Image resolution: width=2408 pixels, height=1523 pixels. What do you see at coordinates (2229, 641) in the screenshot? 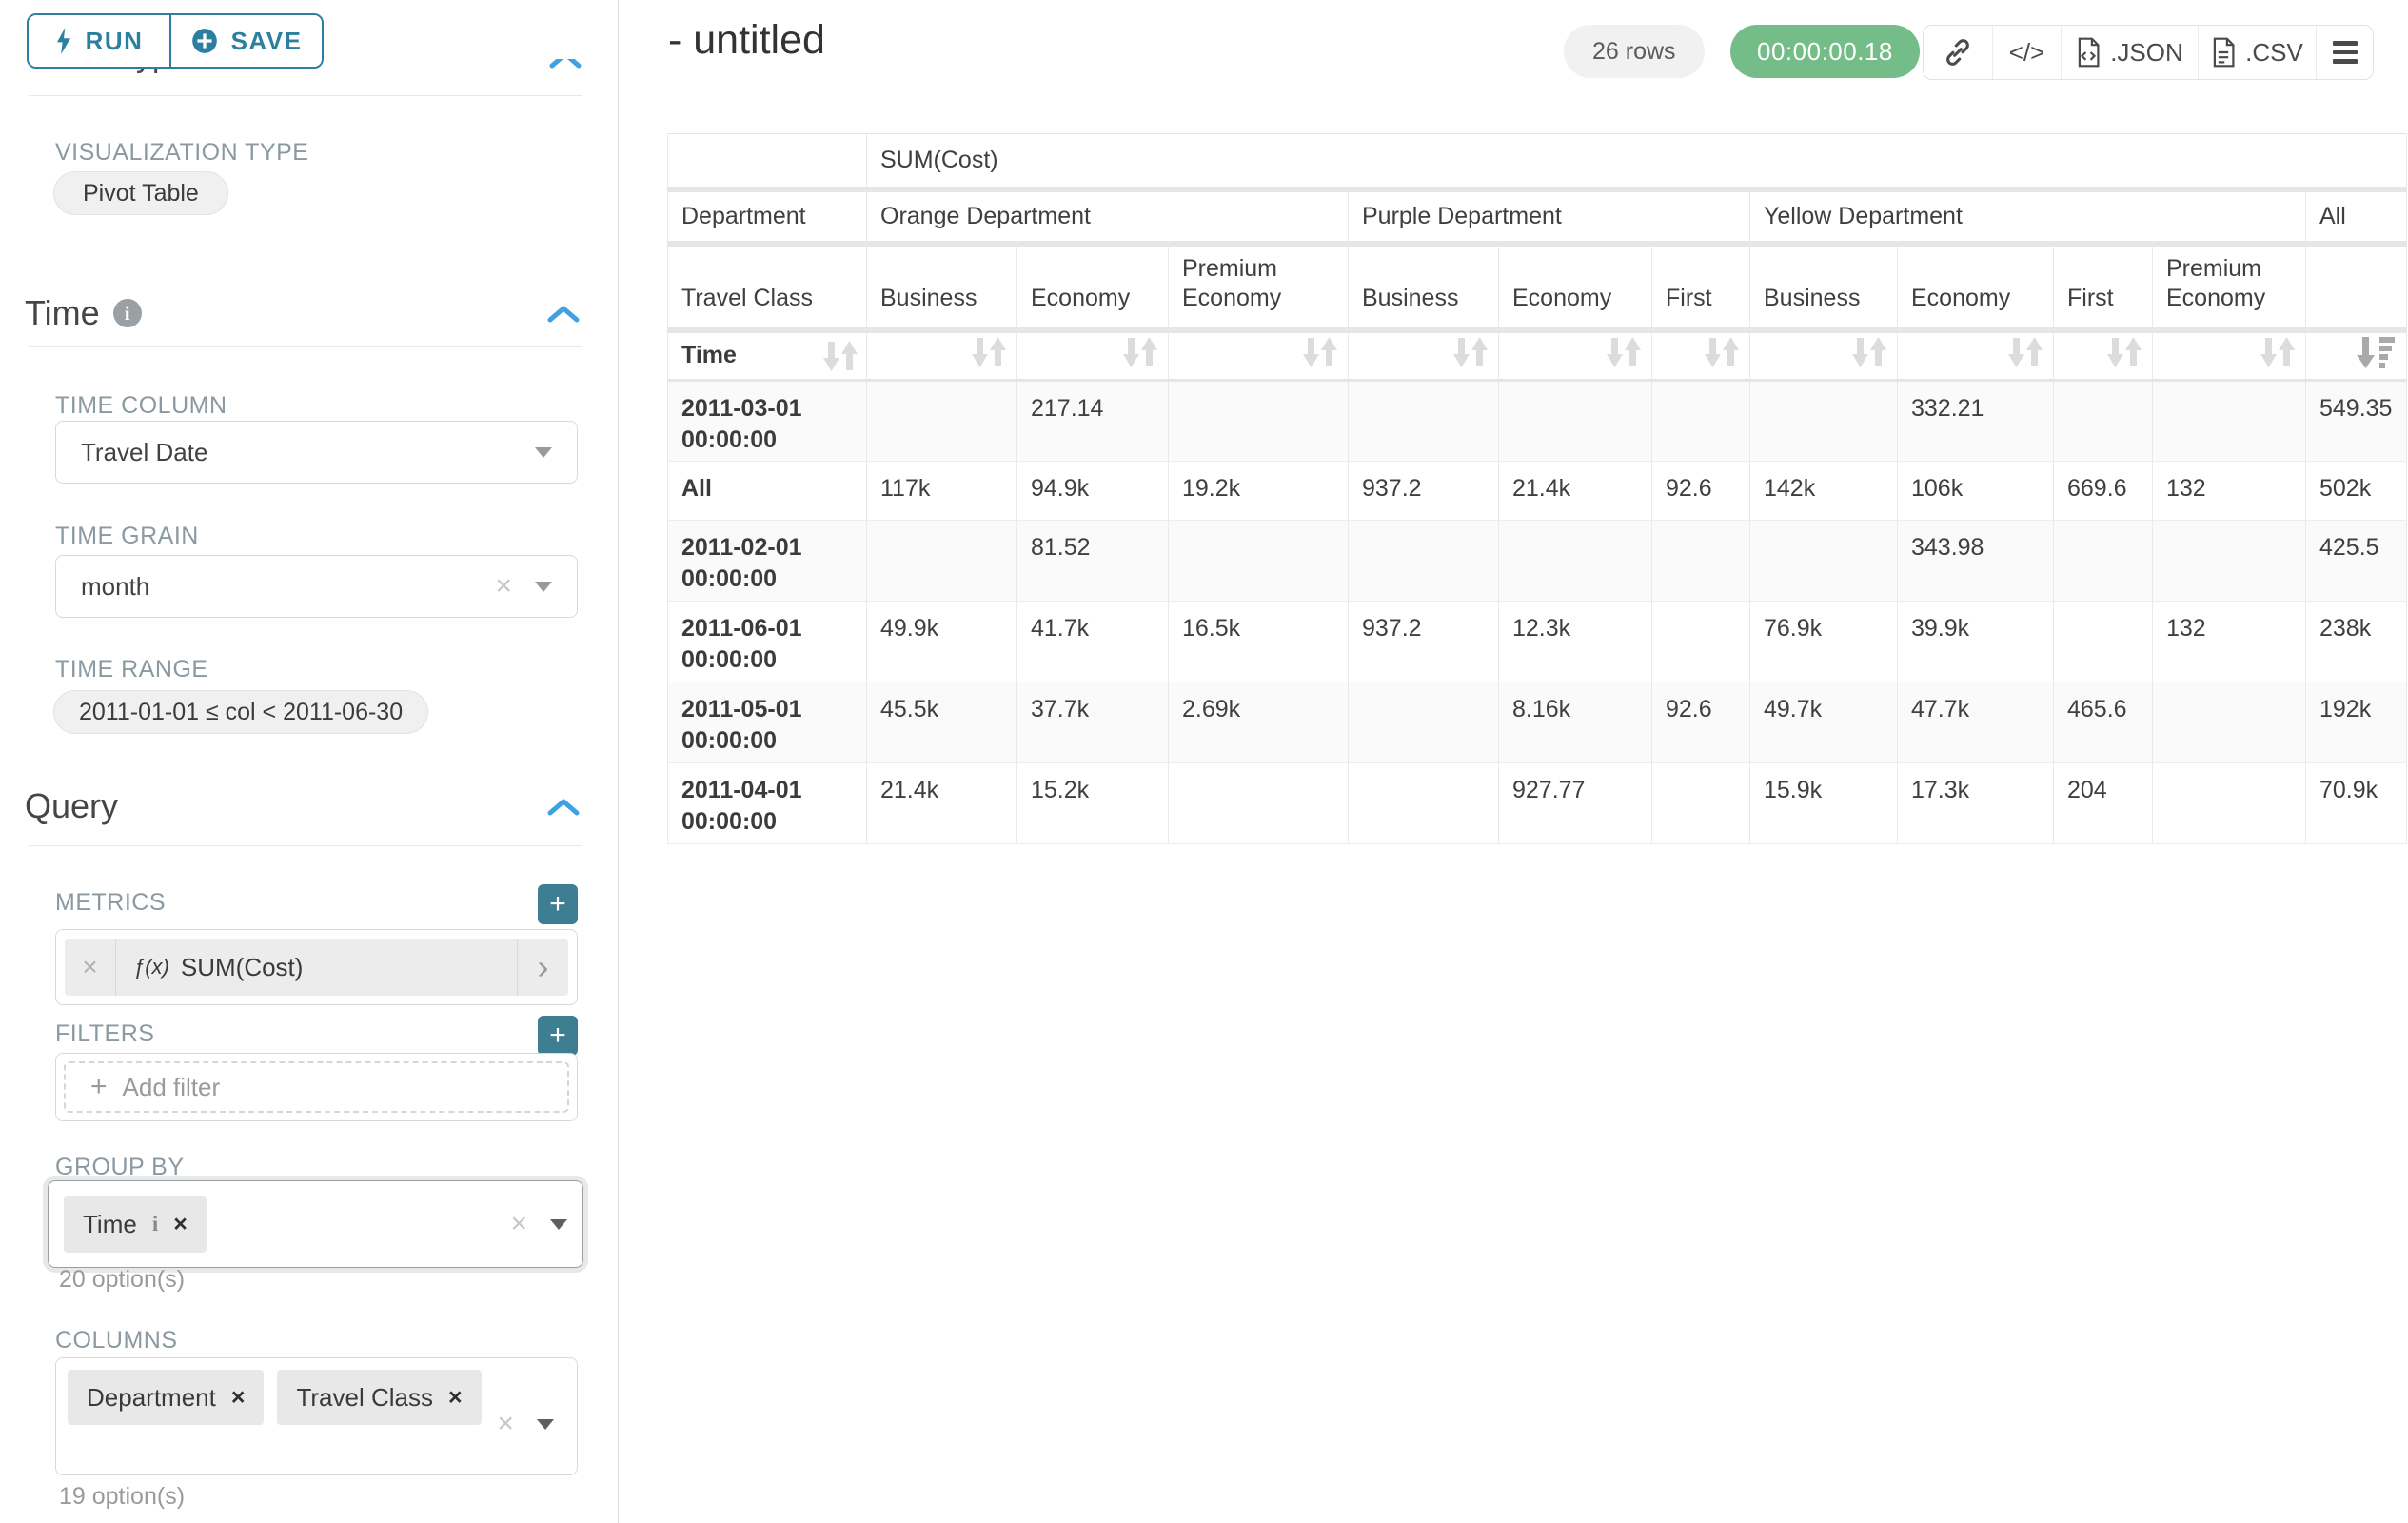
I see `cell: 132` at bounding box center [2229, 641].